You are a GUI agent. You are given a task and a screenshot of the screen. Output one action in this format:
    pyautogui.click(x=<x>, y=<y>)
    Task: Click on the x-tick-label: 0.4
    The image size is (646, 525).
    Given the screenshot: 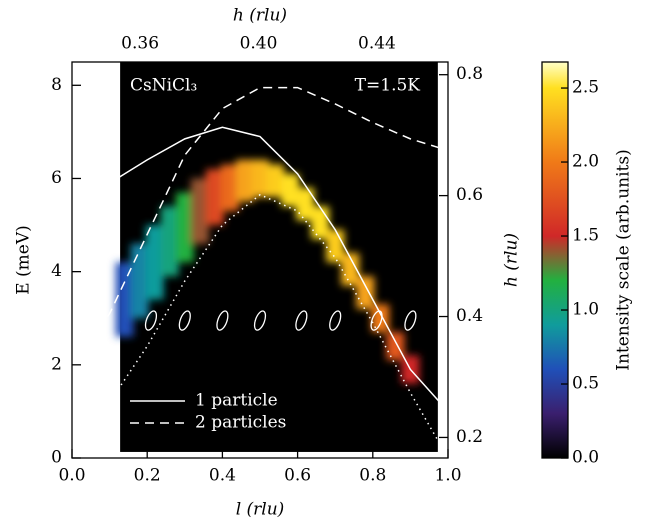 What is the action you would take?
    pyautogui.click(x=222, y=476)
    